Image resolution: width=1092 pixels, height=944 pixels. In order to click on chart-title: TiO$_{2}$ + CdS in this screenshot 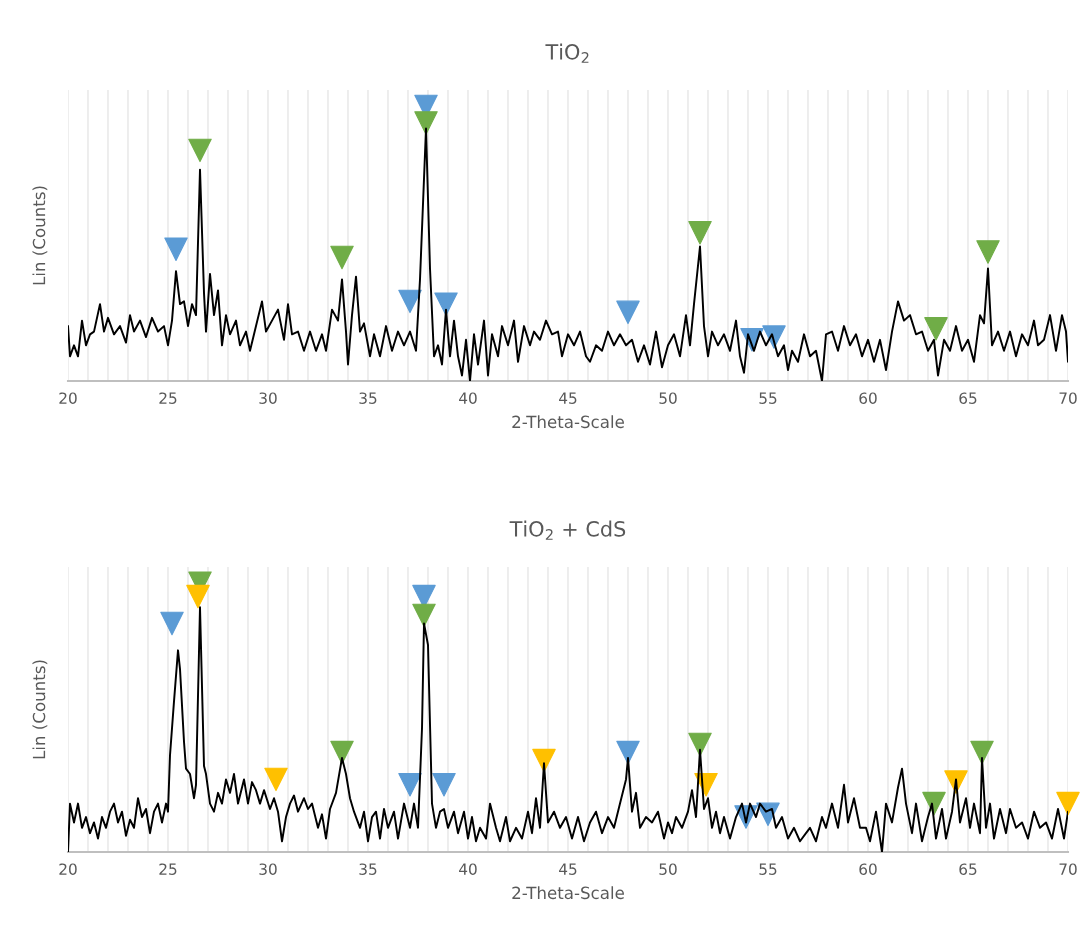, I will do `click(567, 530)`.